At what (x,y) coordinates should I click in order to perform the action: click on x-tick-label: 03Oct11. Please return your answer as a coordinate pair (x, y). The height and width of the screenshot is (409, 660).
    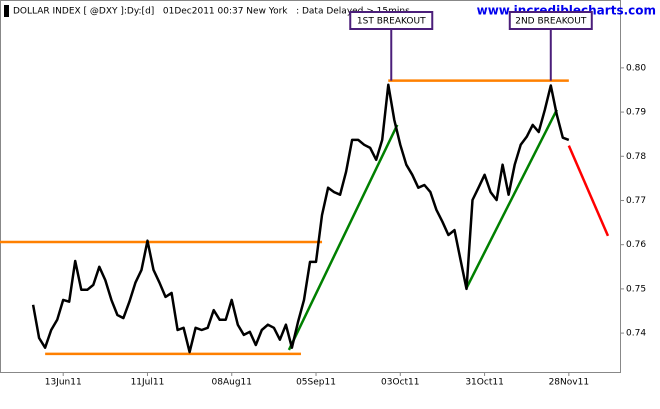
    Looking at the image, I should click on (400, 383).